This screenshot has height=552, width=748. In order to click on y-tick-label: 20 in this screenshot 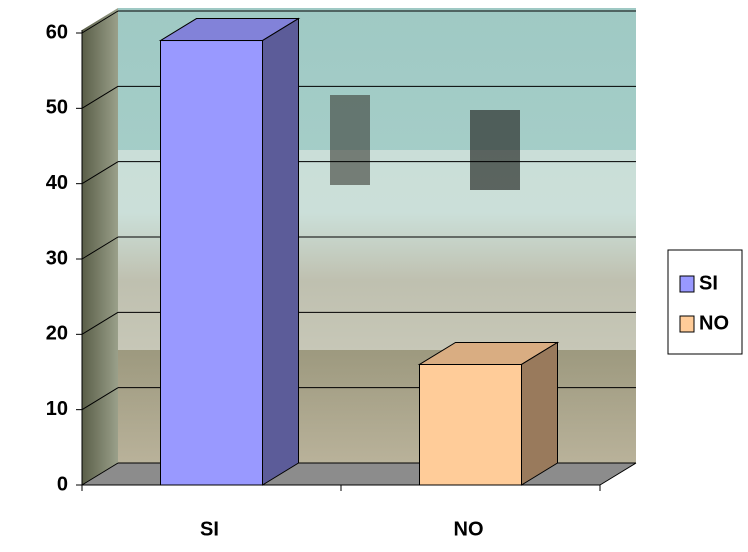, I will do `click(57, 334)`.